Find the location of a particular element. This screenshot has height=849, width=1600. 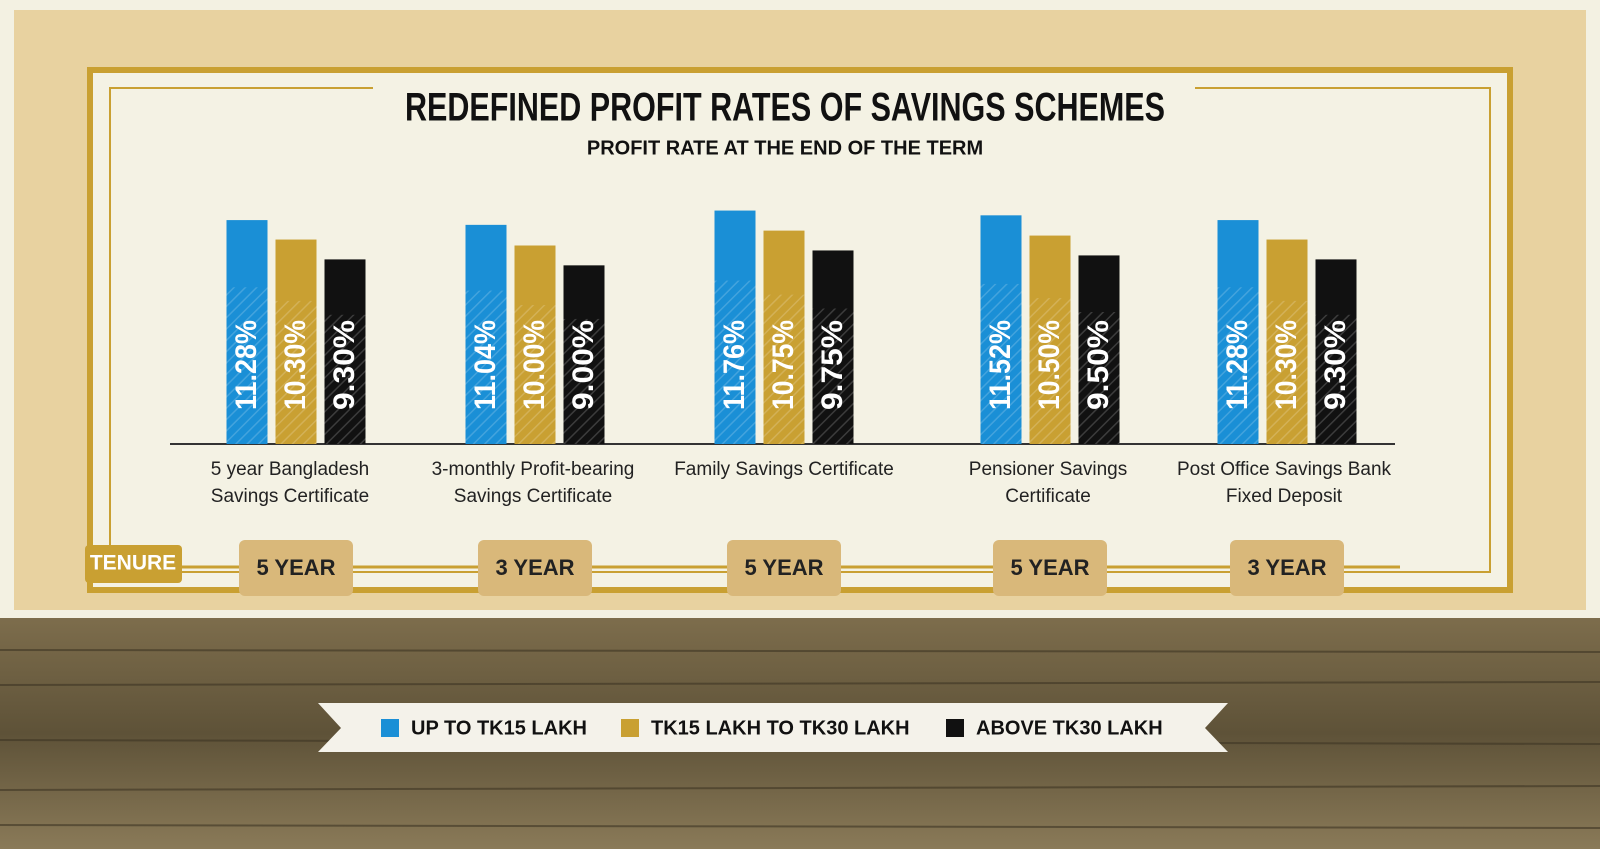

title-box is located at coordinates (784, 108).